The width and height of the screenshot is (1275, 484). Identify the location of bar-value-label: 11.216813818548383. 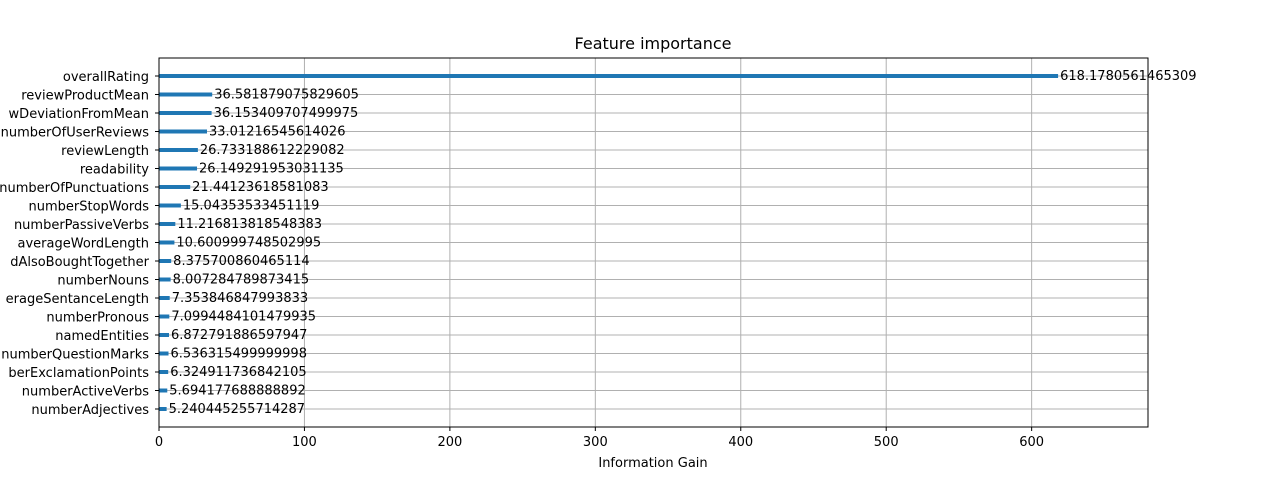
(249, 224).